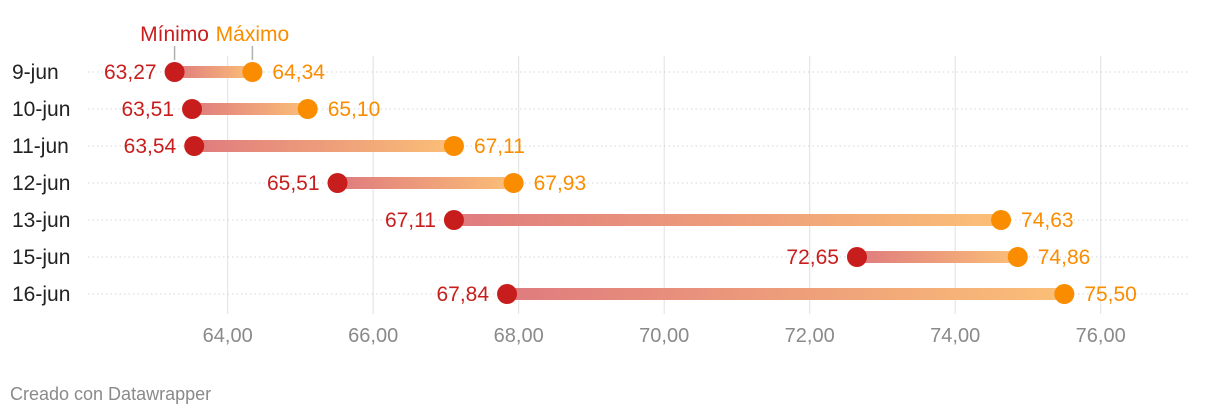 This screenshot has width=1220, height=420. I want to click on x-tick-label: 74,00, so click(955, 336).